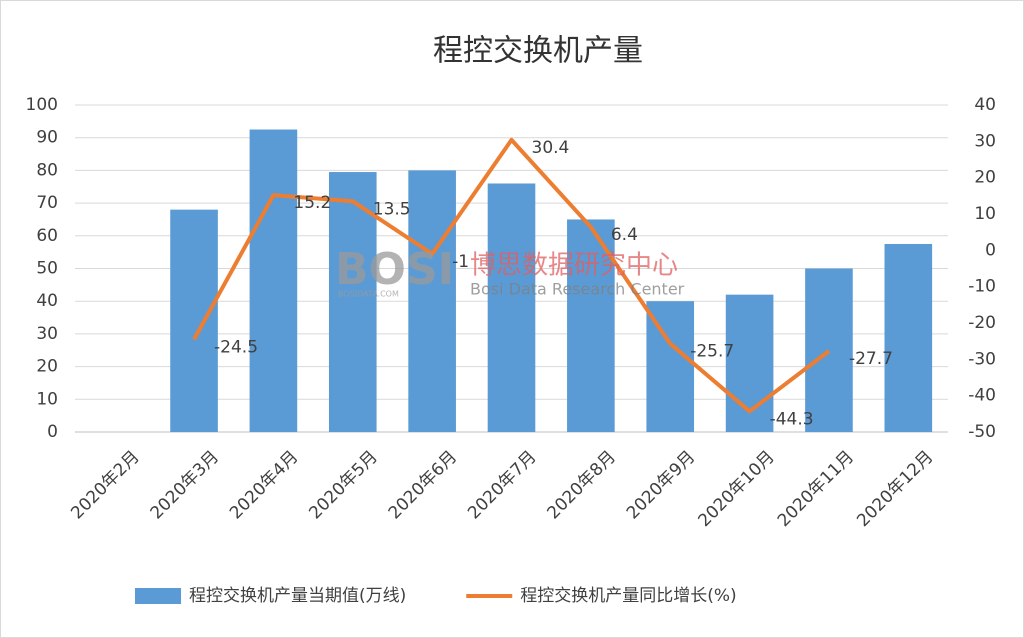 This screenshot has width=1024, height=638. I want to click on data-label: -27.7, so click(871, 359).